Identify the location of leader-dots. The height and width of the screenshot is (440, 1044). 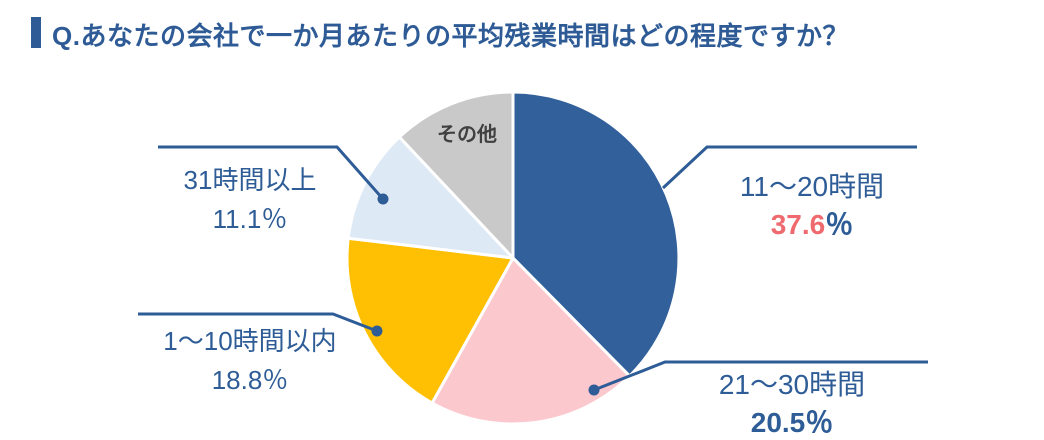
(485, 294).